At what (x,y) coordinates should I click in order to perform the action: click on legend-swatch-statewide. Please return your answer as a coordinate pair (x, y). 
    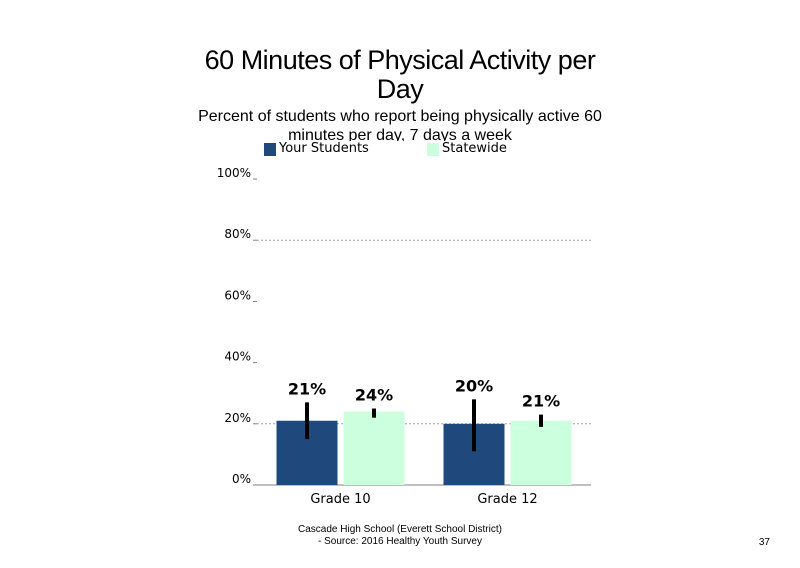
    Looking at the image, I should click on (433, 149).